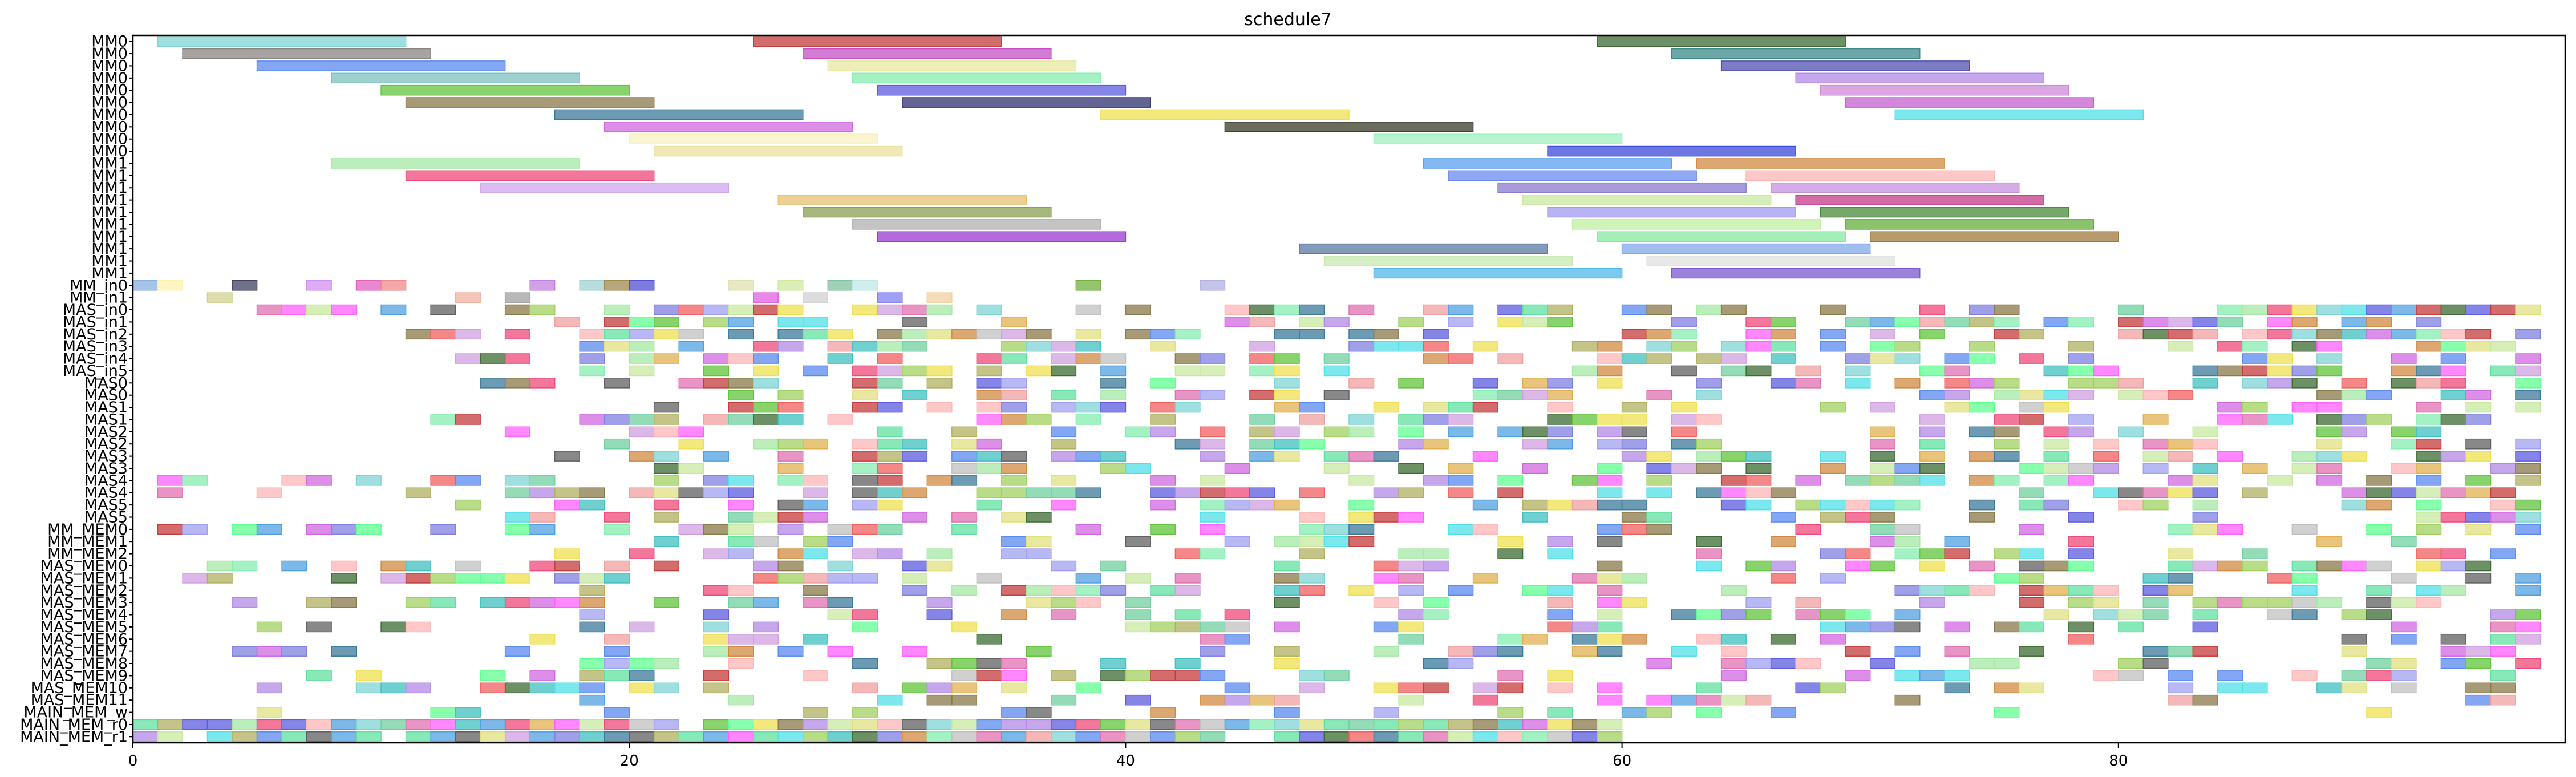 The height and width of the screenshot is (777, 2576). What do you see at coordinates (106, 517) in the screenshot?
I see `row-label: MAS5` at bounding box center [106, 517].